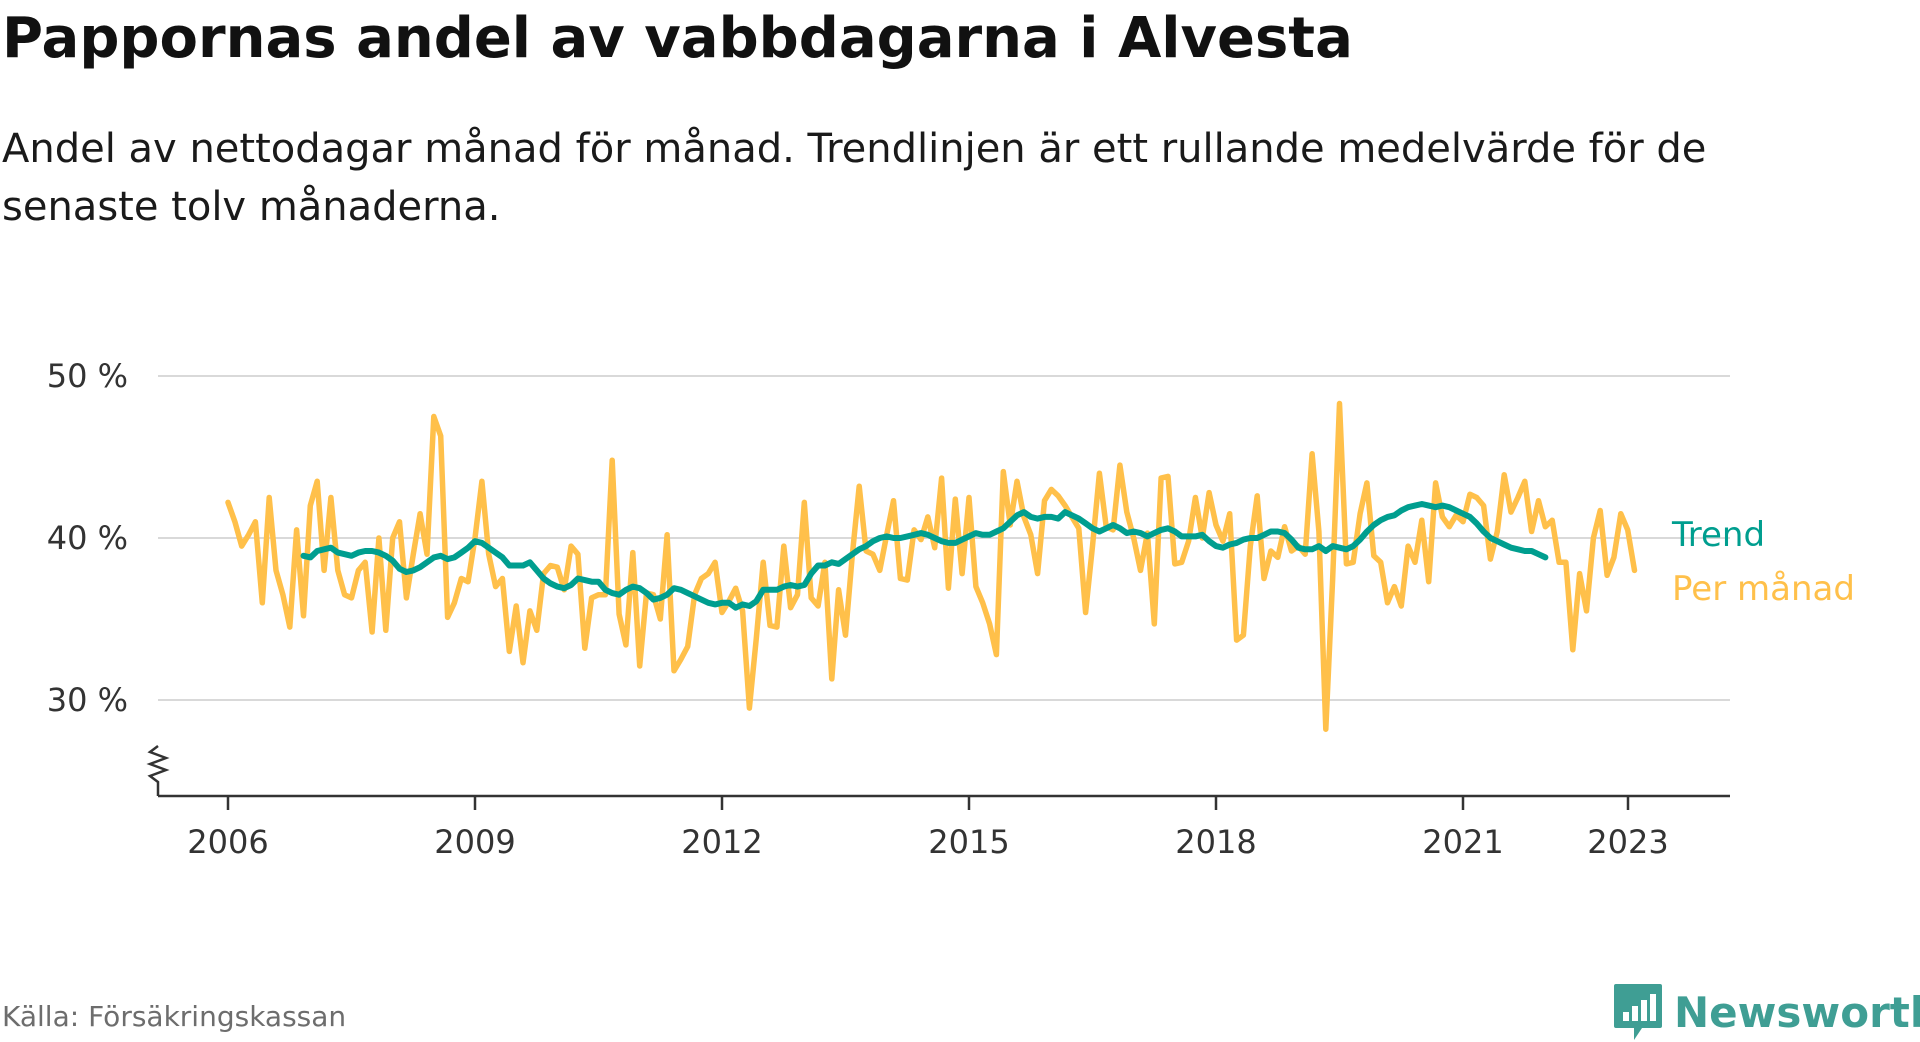 The image size is (1920, 1042). What do you see at coordinates (1763, 562) in the screenshot?
I see `series-labels: Trend Per månad` at bounding box center [1763, 562].